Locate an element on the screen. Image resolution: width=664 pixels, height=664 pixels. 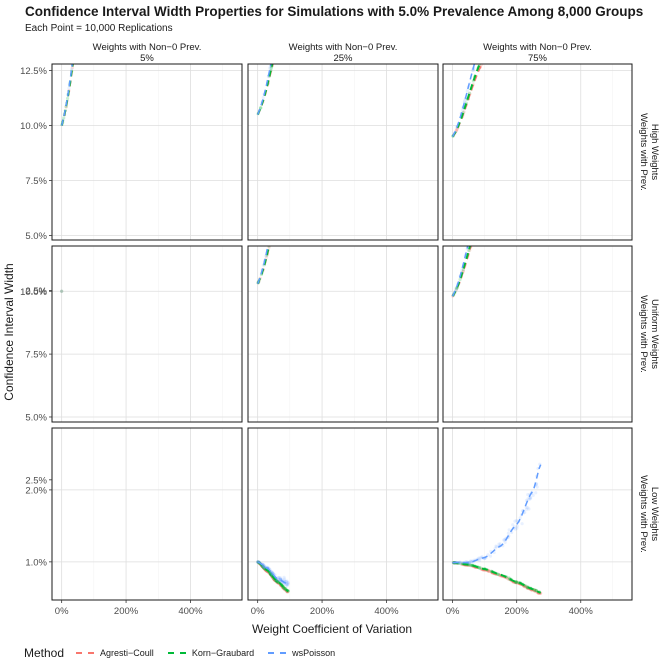
y-tick-label: 2.0% is located at coordinates (36, 490).